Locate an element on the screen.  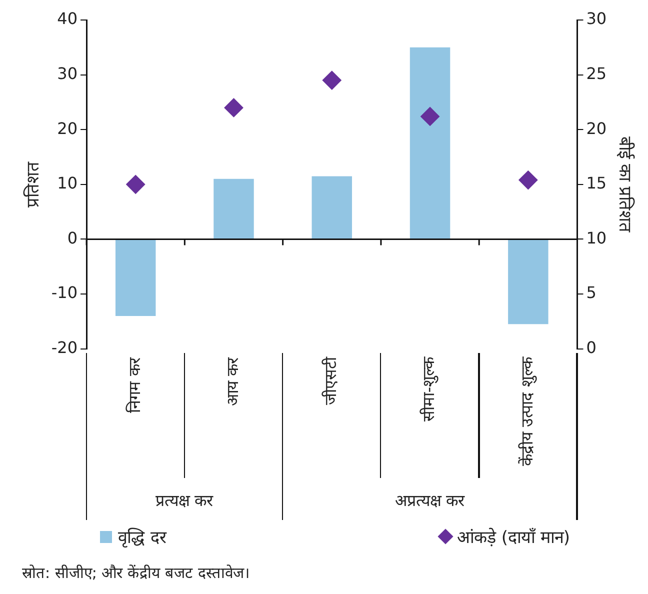
y2-tick-label: 15 is located at coordinates (596, 183).